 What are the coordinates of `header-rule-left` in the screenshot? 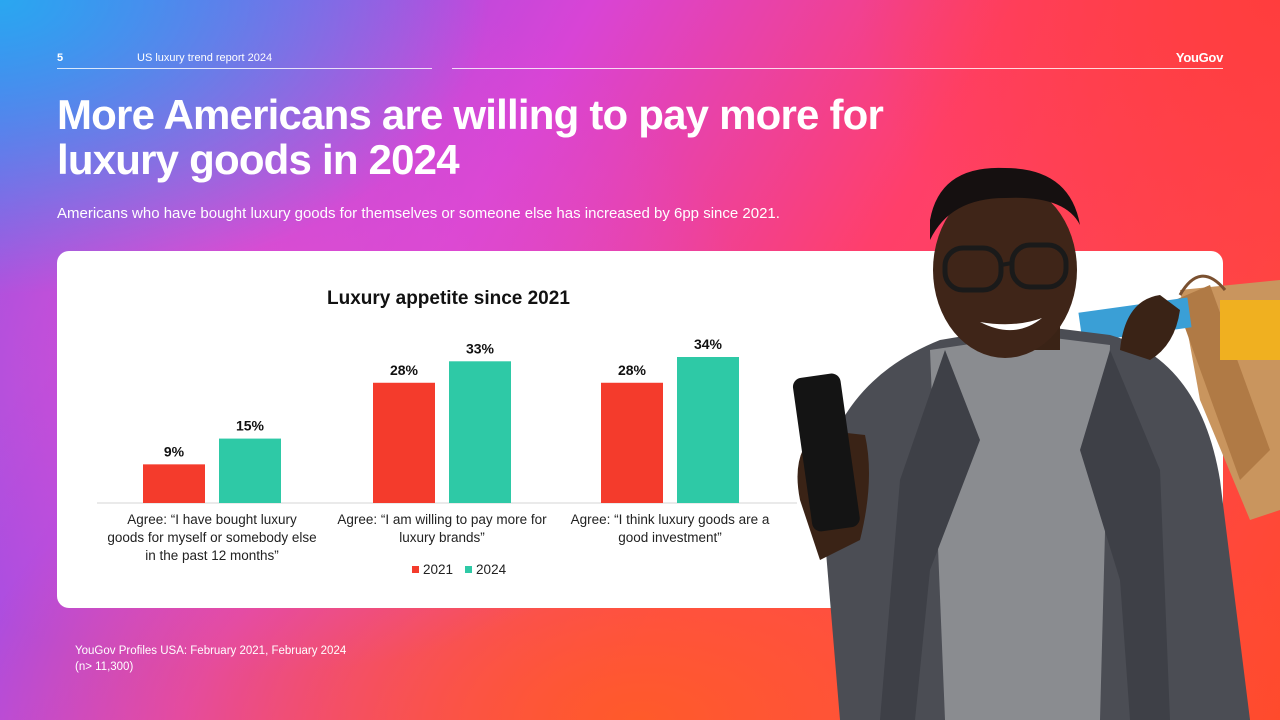 It's located at (244, 68).